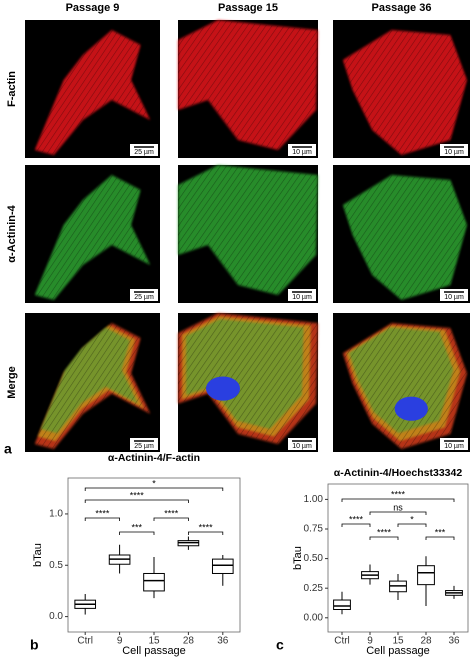 Image resolution: width=474 pixels, height=657 pixels. What do you see at coordinates (314, 588) in the screenshot?
I see `y-tick-label: 0.25` at bounding box center [314, 588].